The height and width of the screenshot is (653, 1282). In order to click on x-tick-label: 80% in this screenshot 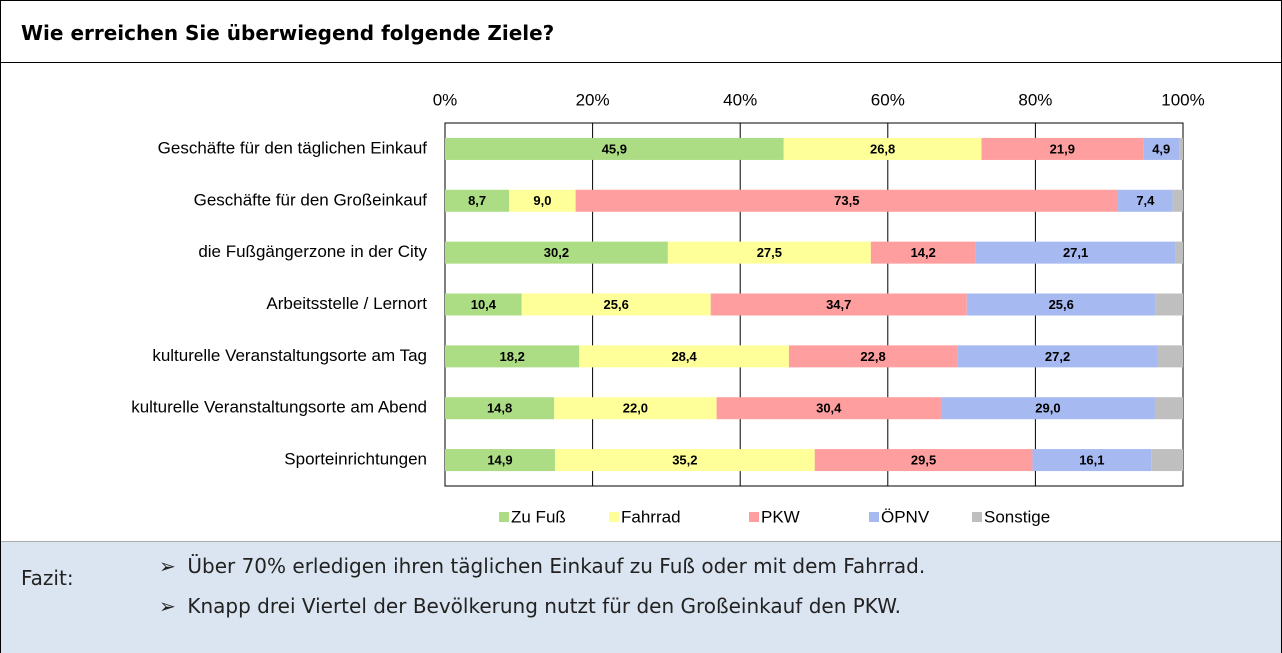, I will do `click(1035, 99)`.